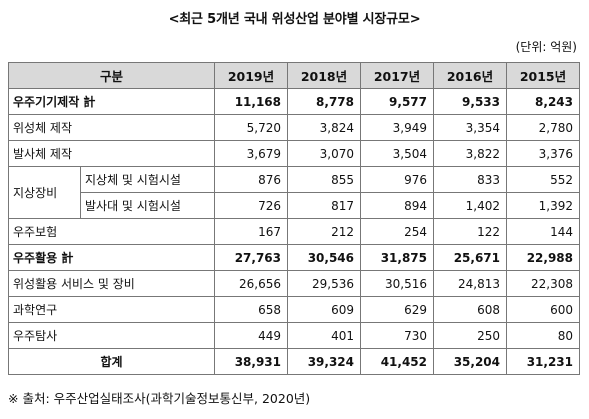  What do you see at coordinates (324, 257) in the screenshot?
I see `cell-value: 30,546` at bounding box center [324, 257].